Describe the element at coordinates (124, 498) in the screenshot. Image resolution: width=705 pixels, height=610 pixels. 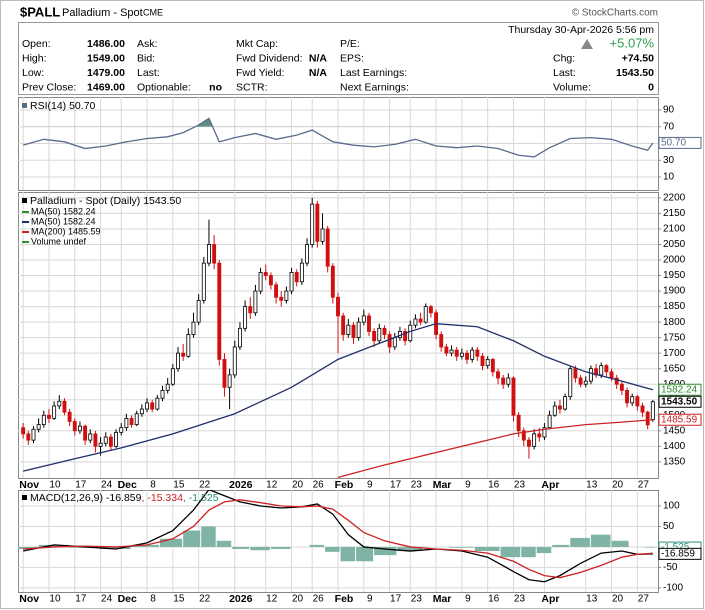
I see `legend: MACD(12,26,9) -16.859, -15.334, -1.525` at that location.